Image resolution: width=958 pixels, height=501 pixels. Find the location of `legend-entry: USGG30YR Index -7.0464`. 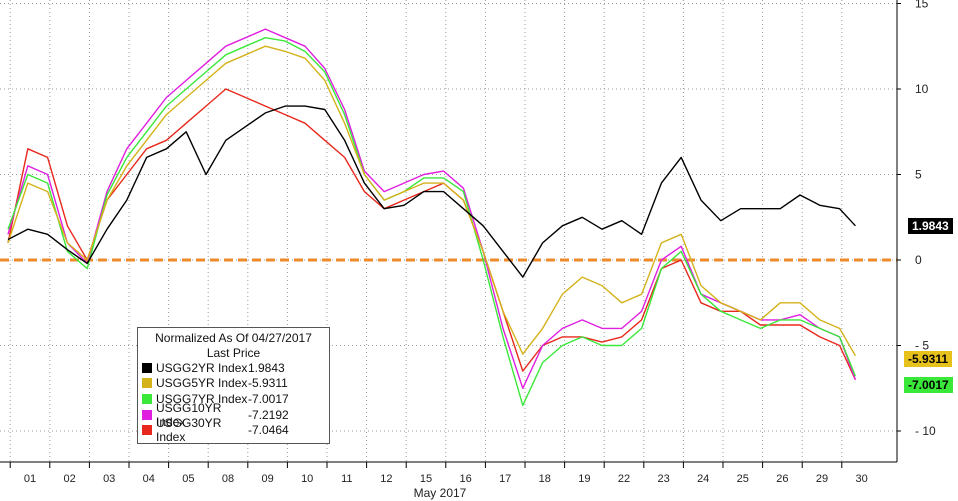

legend-entry: USGG30YR Index -7.0464 is located at coordinates (233, 430).